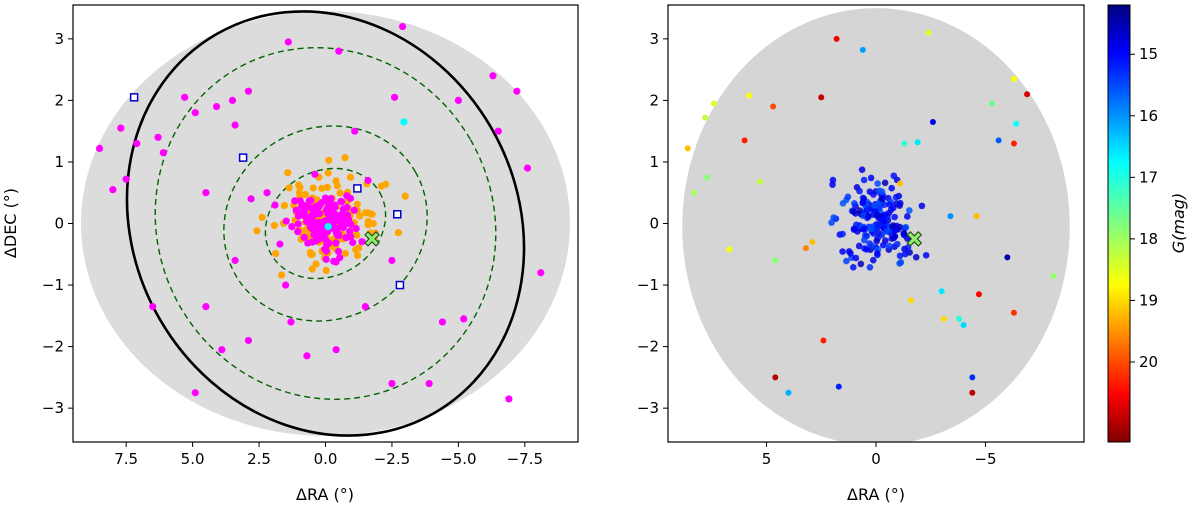  I want to click on x-tick-label: 5, so click(767, 459).